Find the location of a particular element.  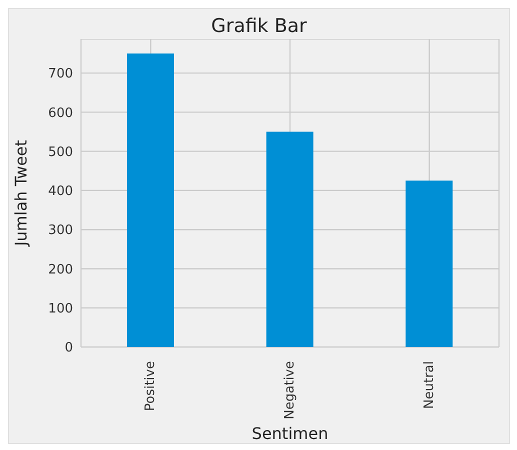

chart-title: Grafik Bar is located at coordinates (259, 26).